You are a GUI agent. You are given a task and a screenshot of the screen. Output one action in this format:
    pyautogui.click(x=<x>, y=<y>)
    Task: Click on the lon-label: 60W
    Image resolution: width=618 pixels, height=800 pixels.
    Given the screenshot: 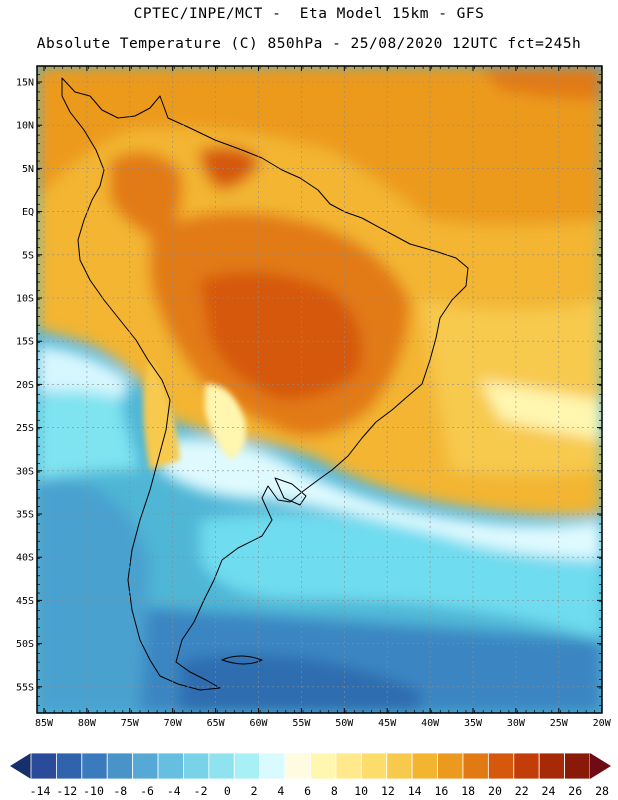 What is the action you would take?
    pyautogui.click(x=258, y=723)
    